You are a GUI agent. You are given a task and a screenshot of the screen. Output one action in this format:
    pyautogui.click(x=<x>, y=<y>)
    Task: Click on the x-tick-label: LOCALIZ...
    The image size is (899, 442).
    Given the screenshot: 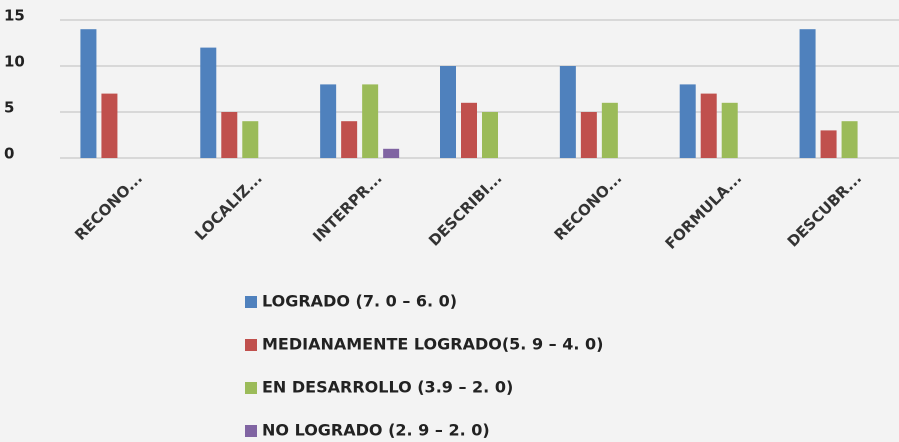 What is the action you would take?
    pyautogui.click(x=228, y=206)
    